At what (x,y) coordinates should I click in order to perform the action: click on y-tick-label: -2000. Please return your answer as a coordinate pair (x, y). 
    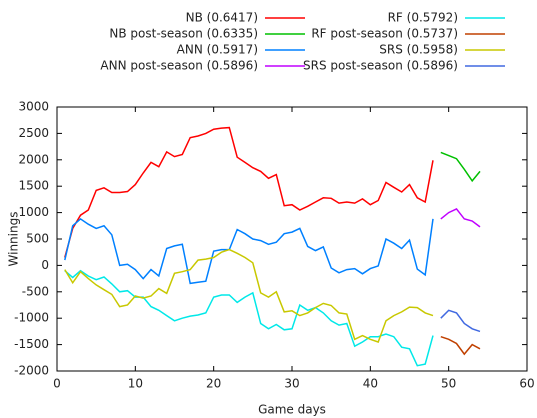
    Looking at the image, I should click on (31, 371).